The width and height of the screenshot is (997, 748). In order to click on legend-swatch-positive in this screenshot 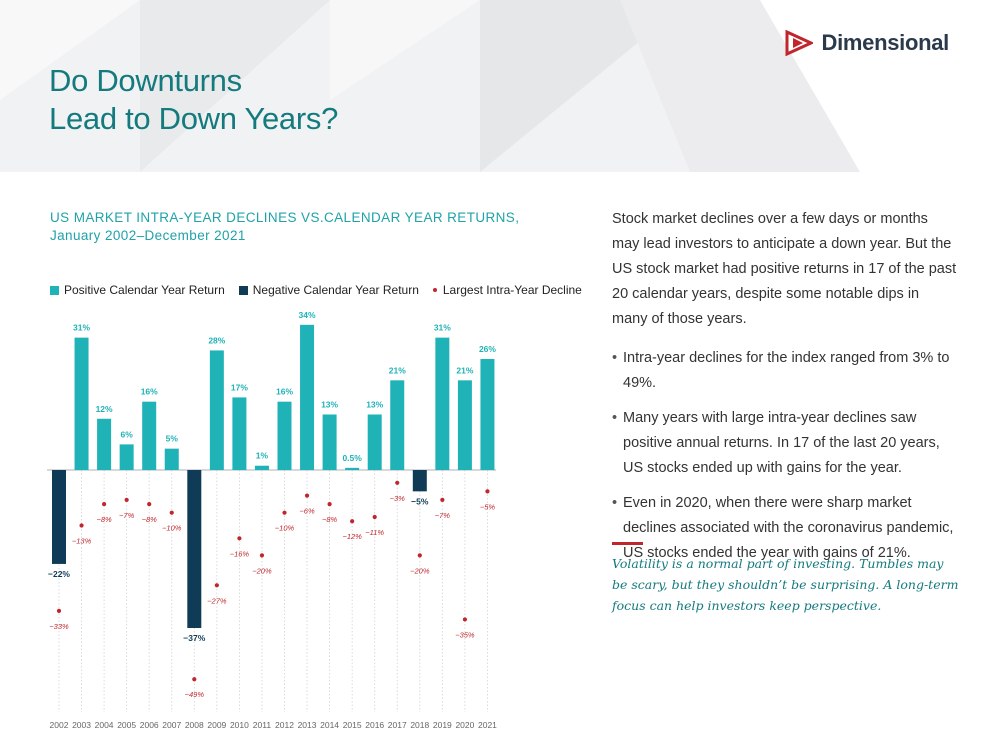, I will do `click(54, 290)`.